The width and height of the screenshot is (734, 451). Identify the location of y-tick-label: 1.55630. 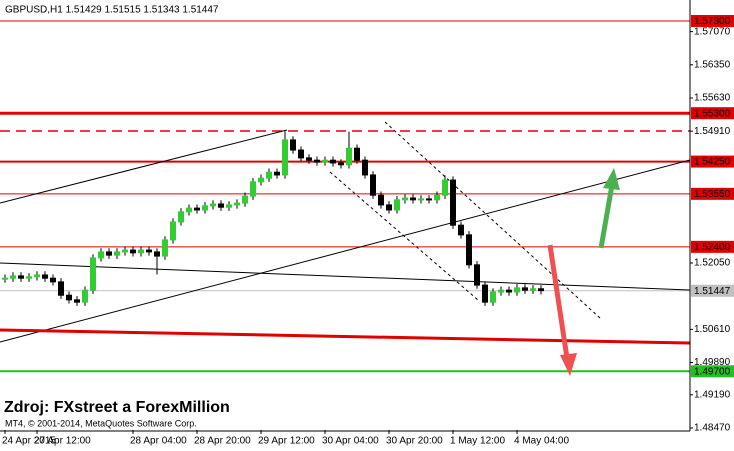
(712, 98).